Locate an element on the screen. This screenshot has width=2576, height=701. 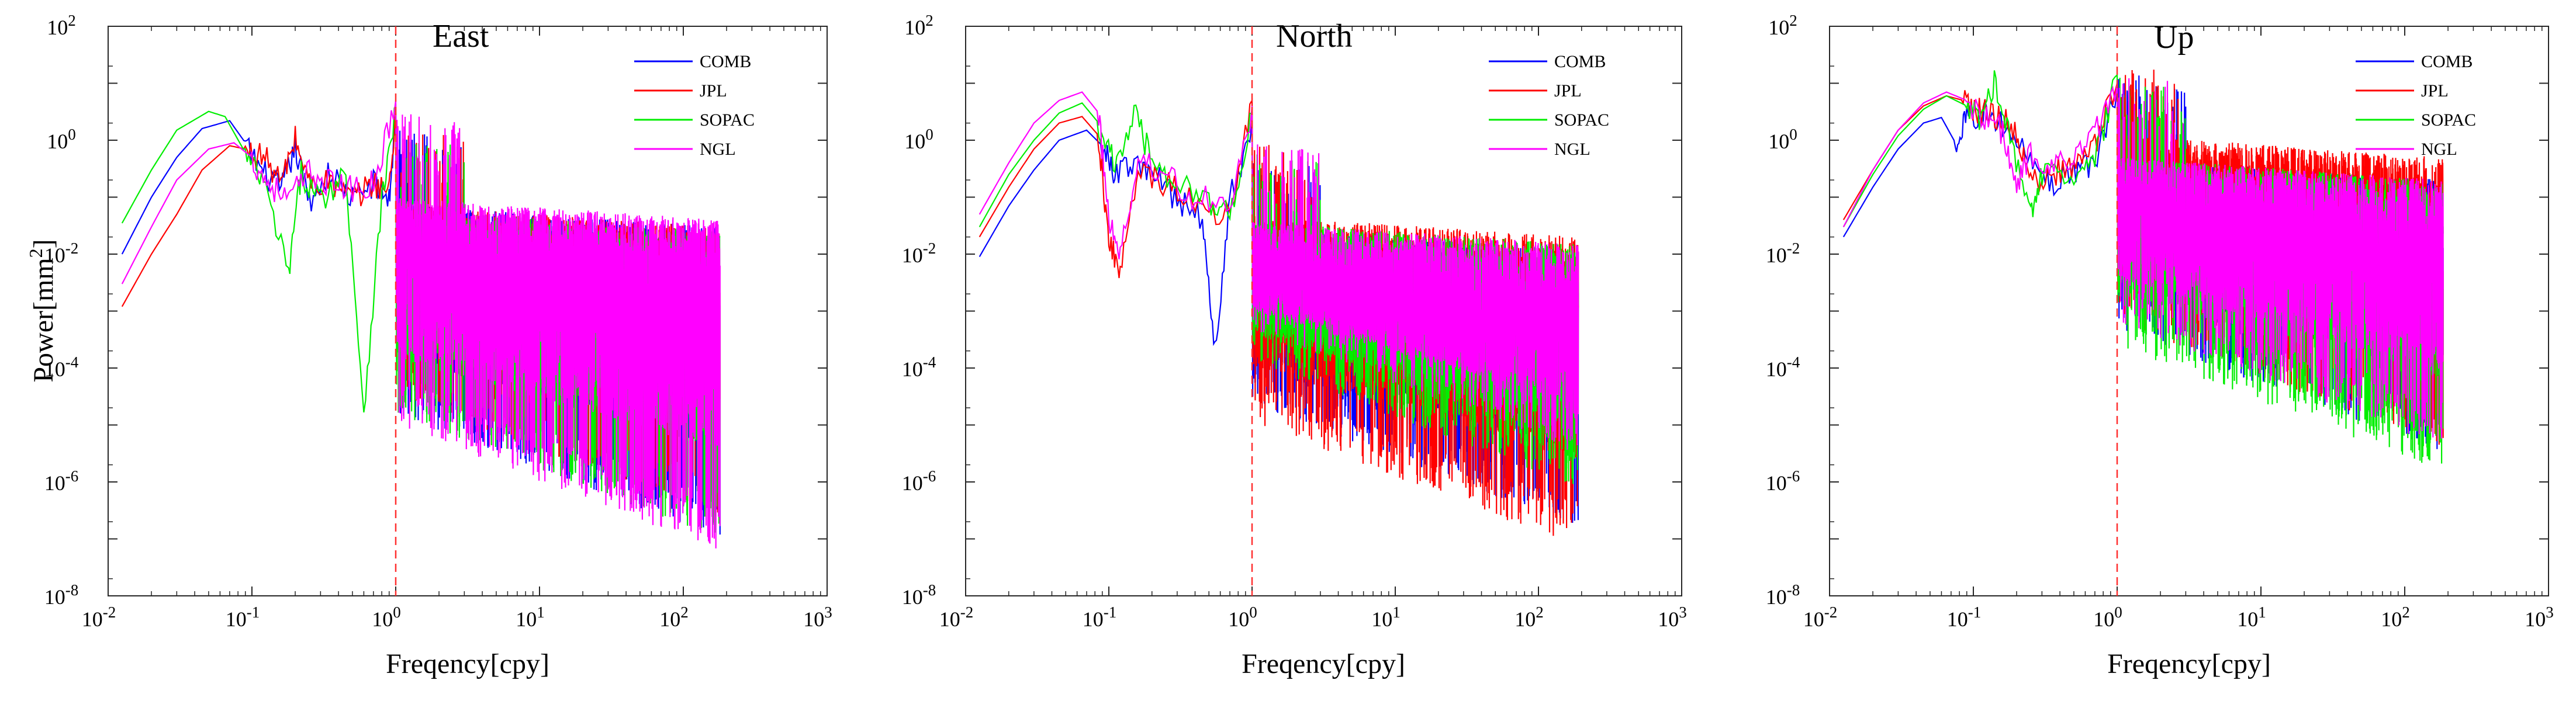
y-axis-label-end: ] is located at coordinates (43, 243).